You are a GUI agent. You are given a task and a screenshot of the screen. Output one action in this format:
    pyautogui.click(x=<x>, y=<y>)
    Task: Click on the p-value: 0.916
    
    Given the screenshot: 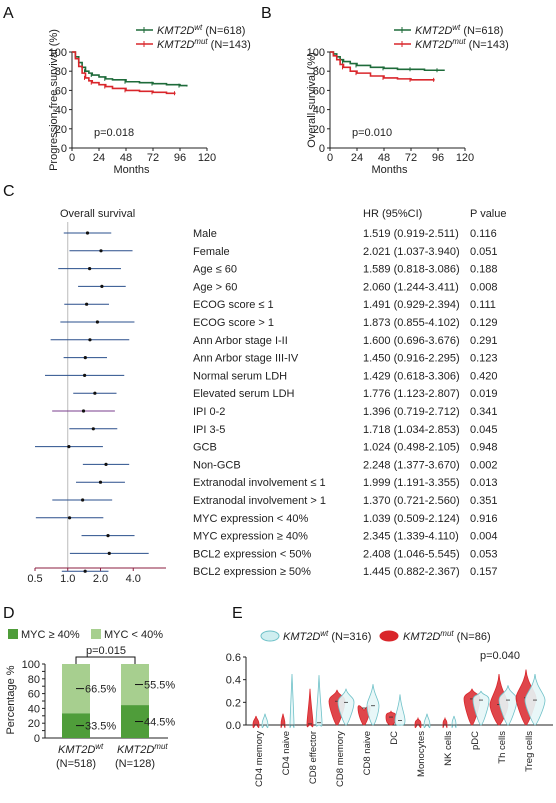 What is the action you would take?
    pyautogui.click(x=484, y=519)
    